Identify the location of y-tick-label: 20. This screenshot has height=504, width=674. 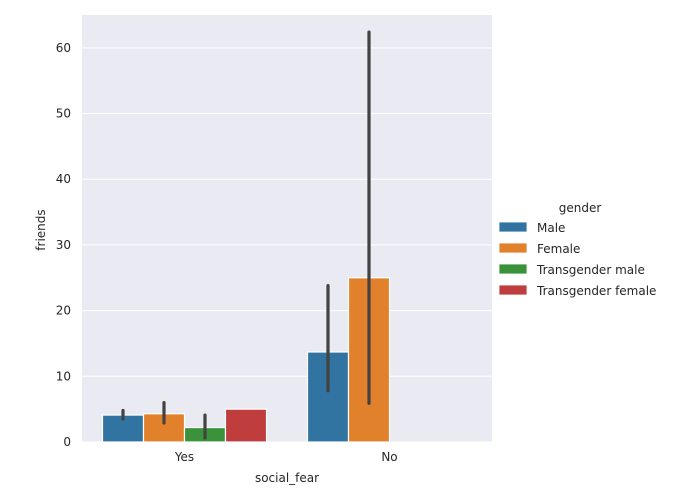
(63, 311).